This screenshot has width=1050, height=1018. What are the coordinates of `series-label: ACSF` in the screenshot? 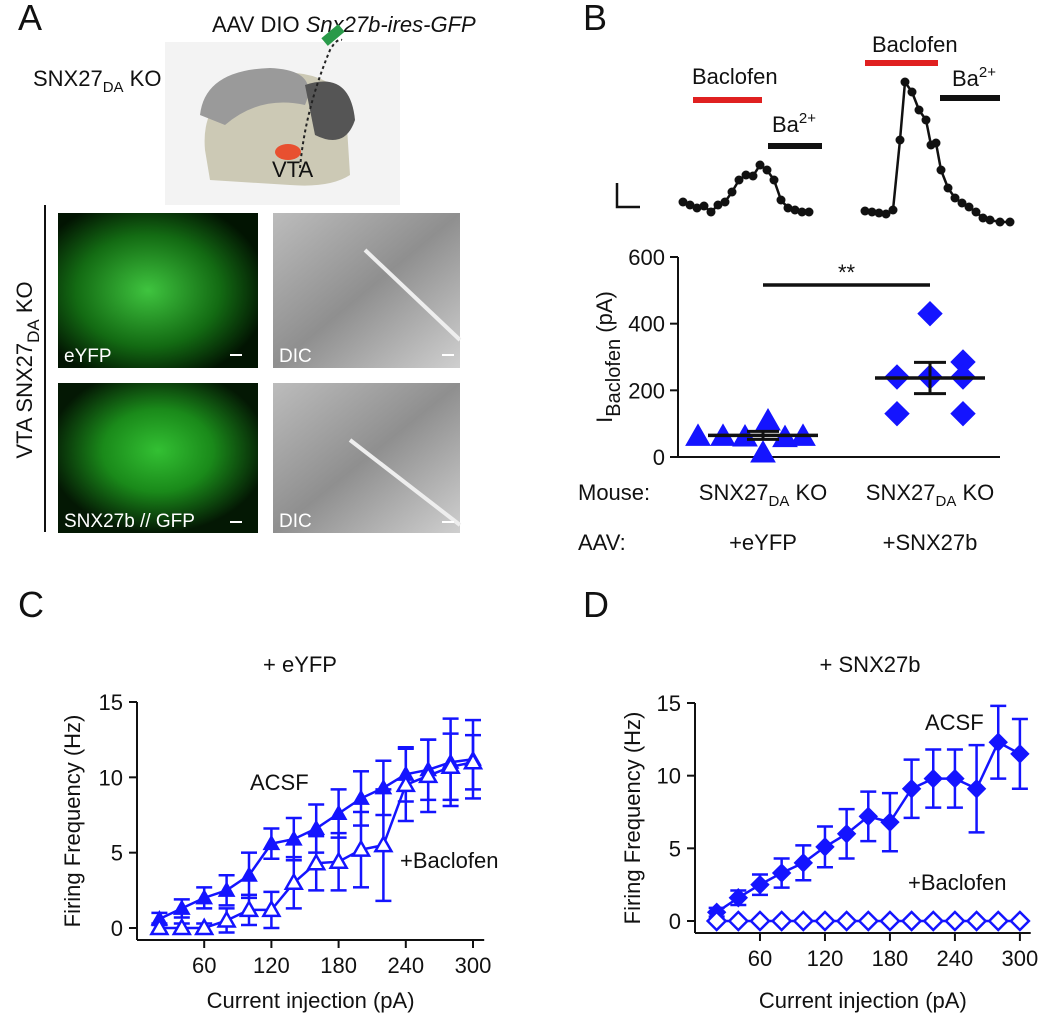 It's located at (279, 782).